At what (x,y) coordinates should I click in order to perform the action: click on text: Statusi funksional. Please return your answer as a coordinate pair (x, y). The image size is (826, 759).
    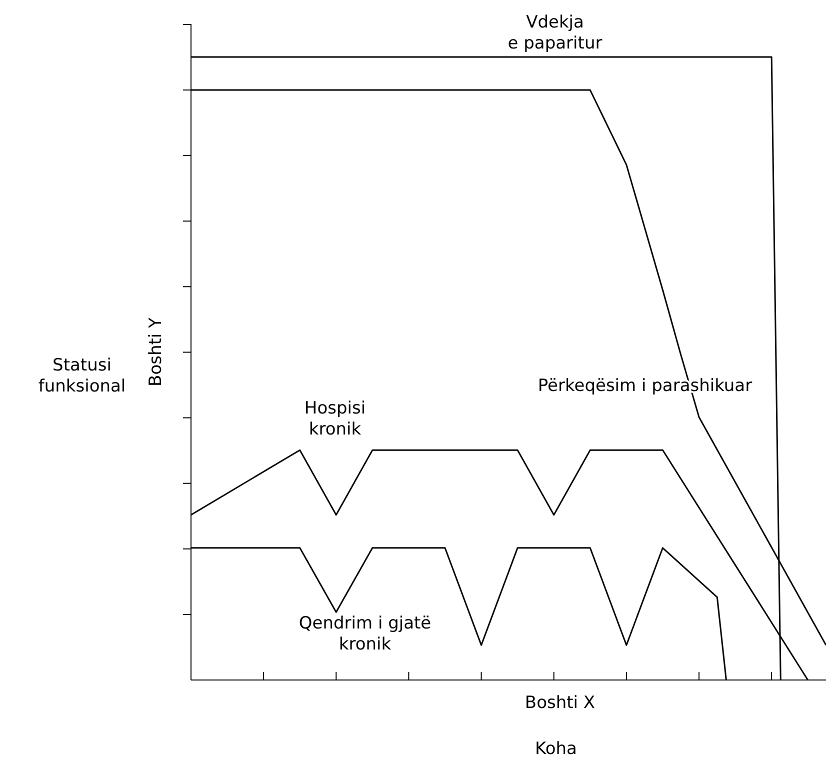
    Looking at the image, I should click on (82, 376).